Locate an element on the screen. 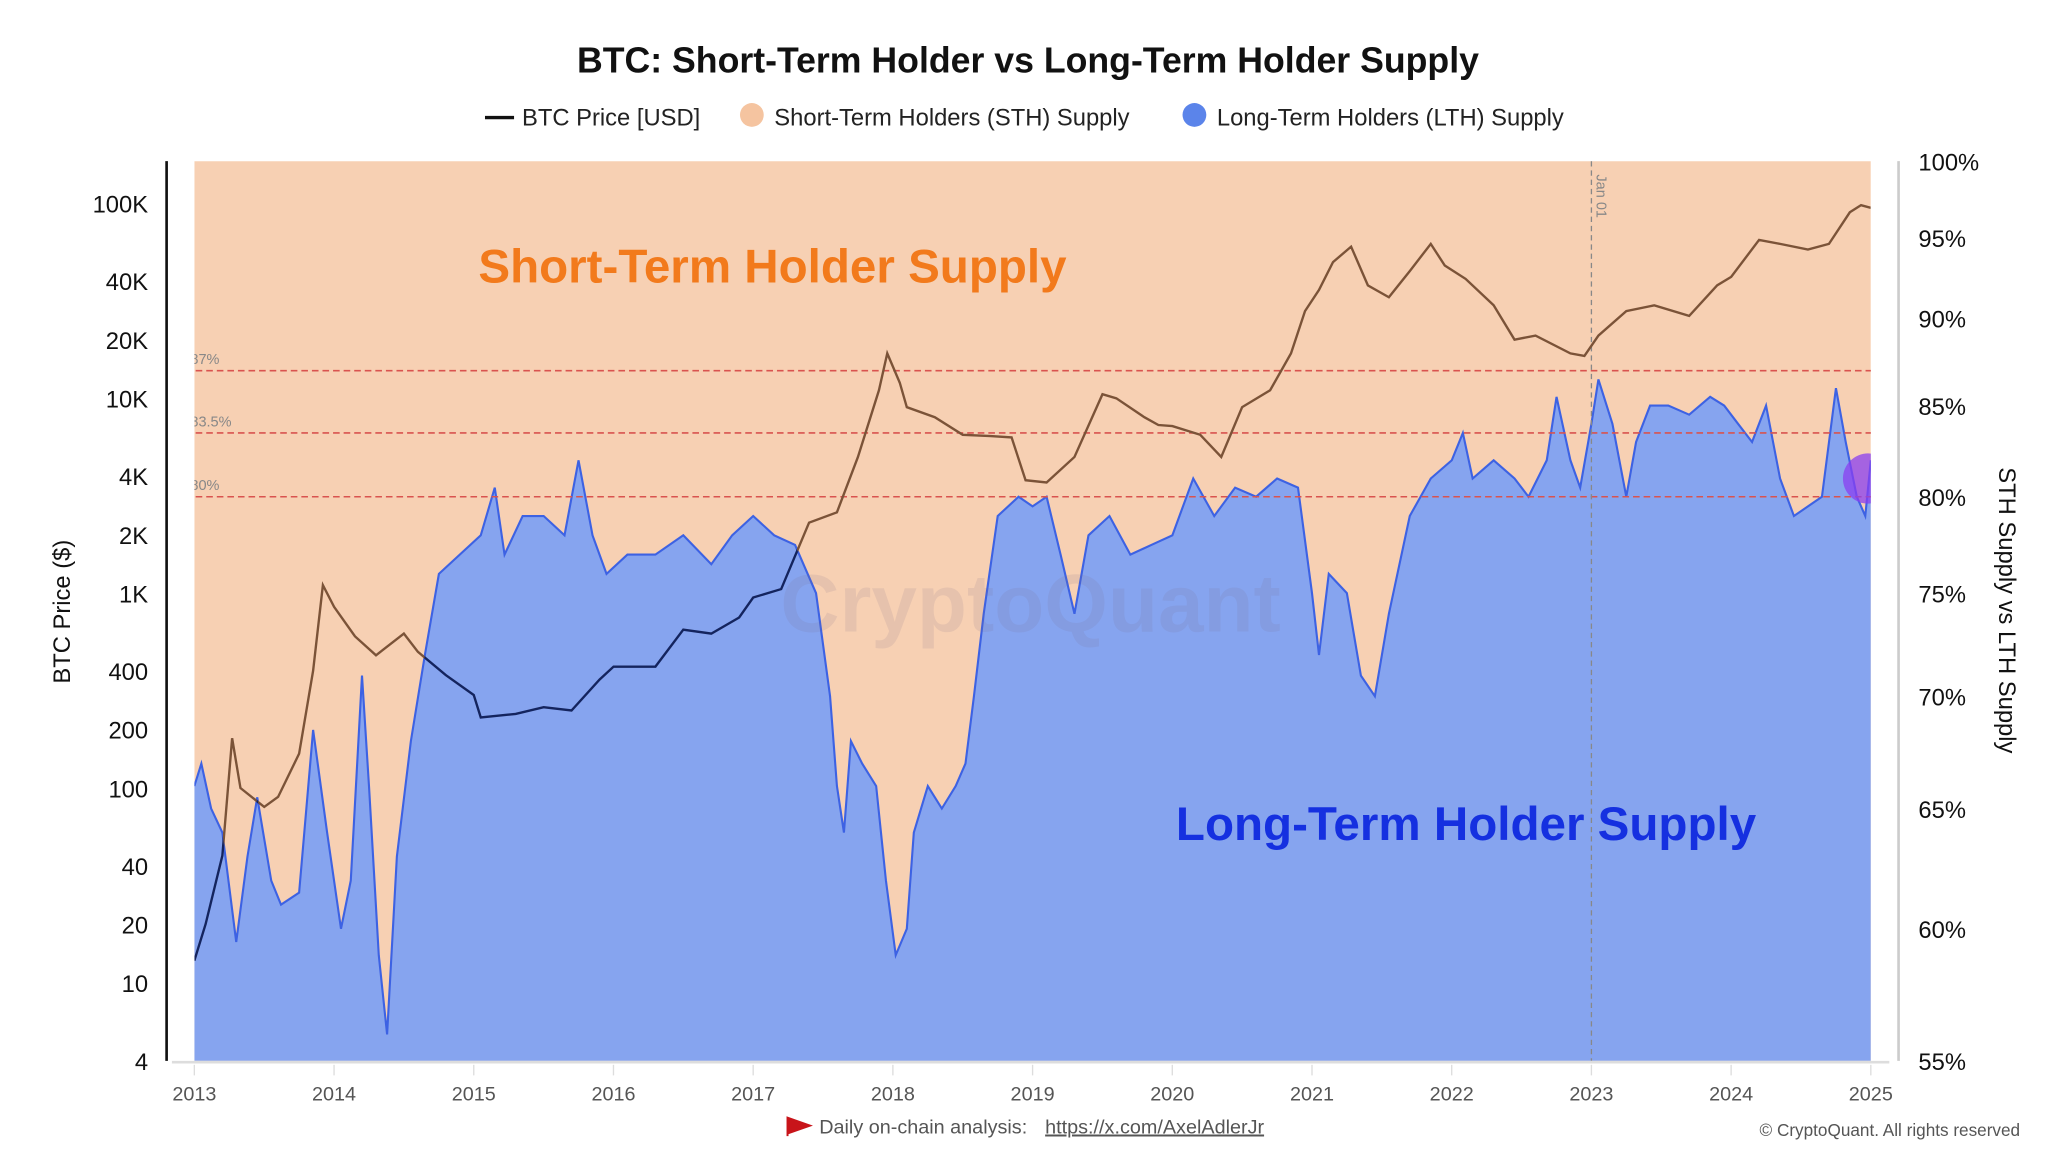 The height and width of the screenshot is (1152, 2048). highlight-point is located at coordinates (1867, 478).